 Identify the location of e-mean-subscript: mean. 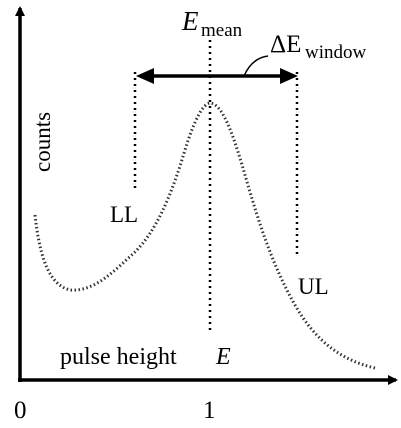
(222, 30).